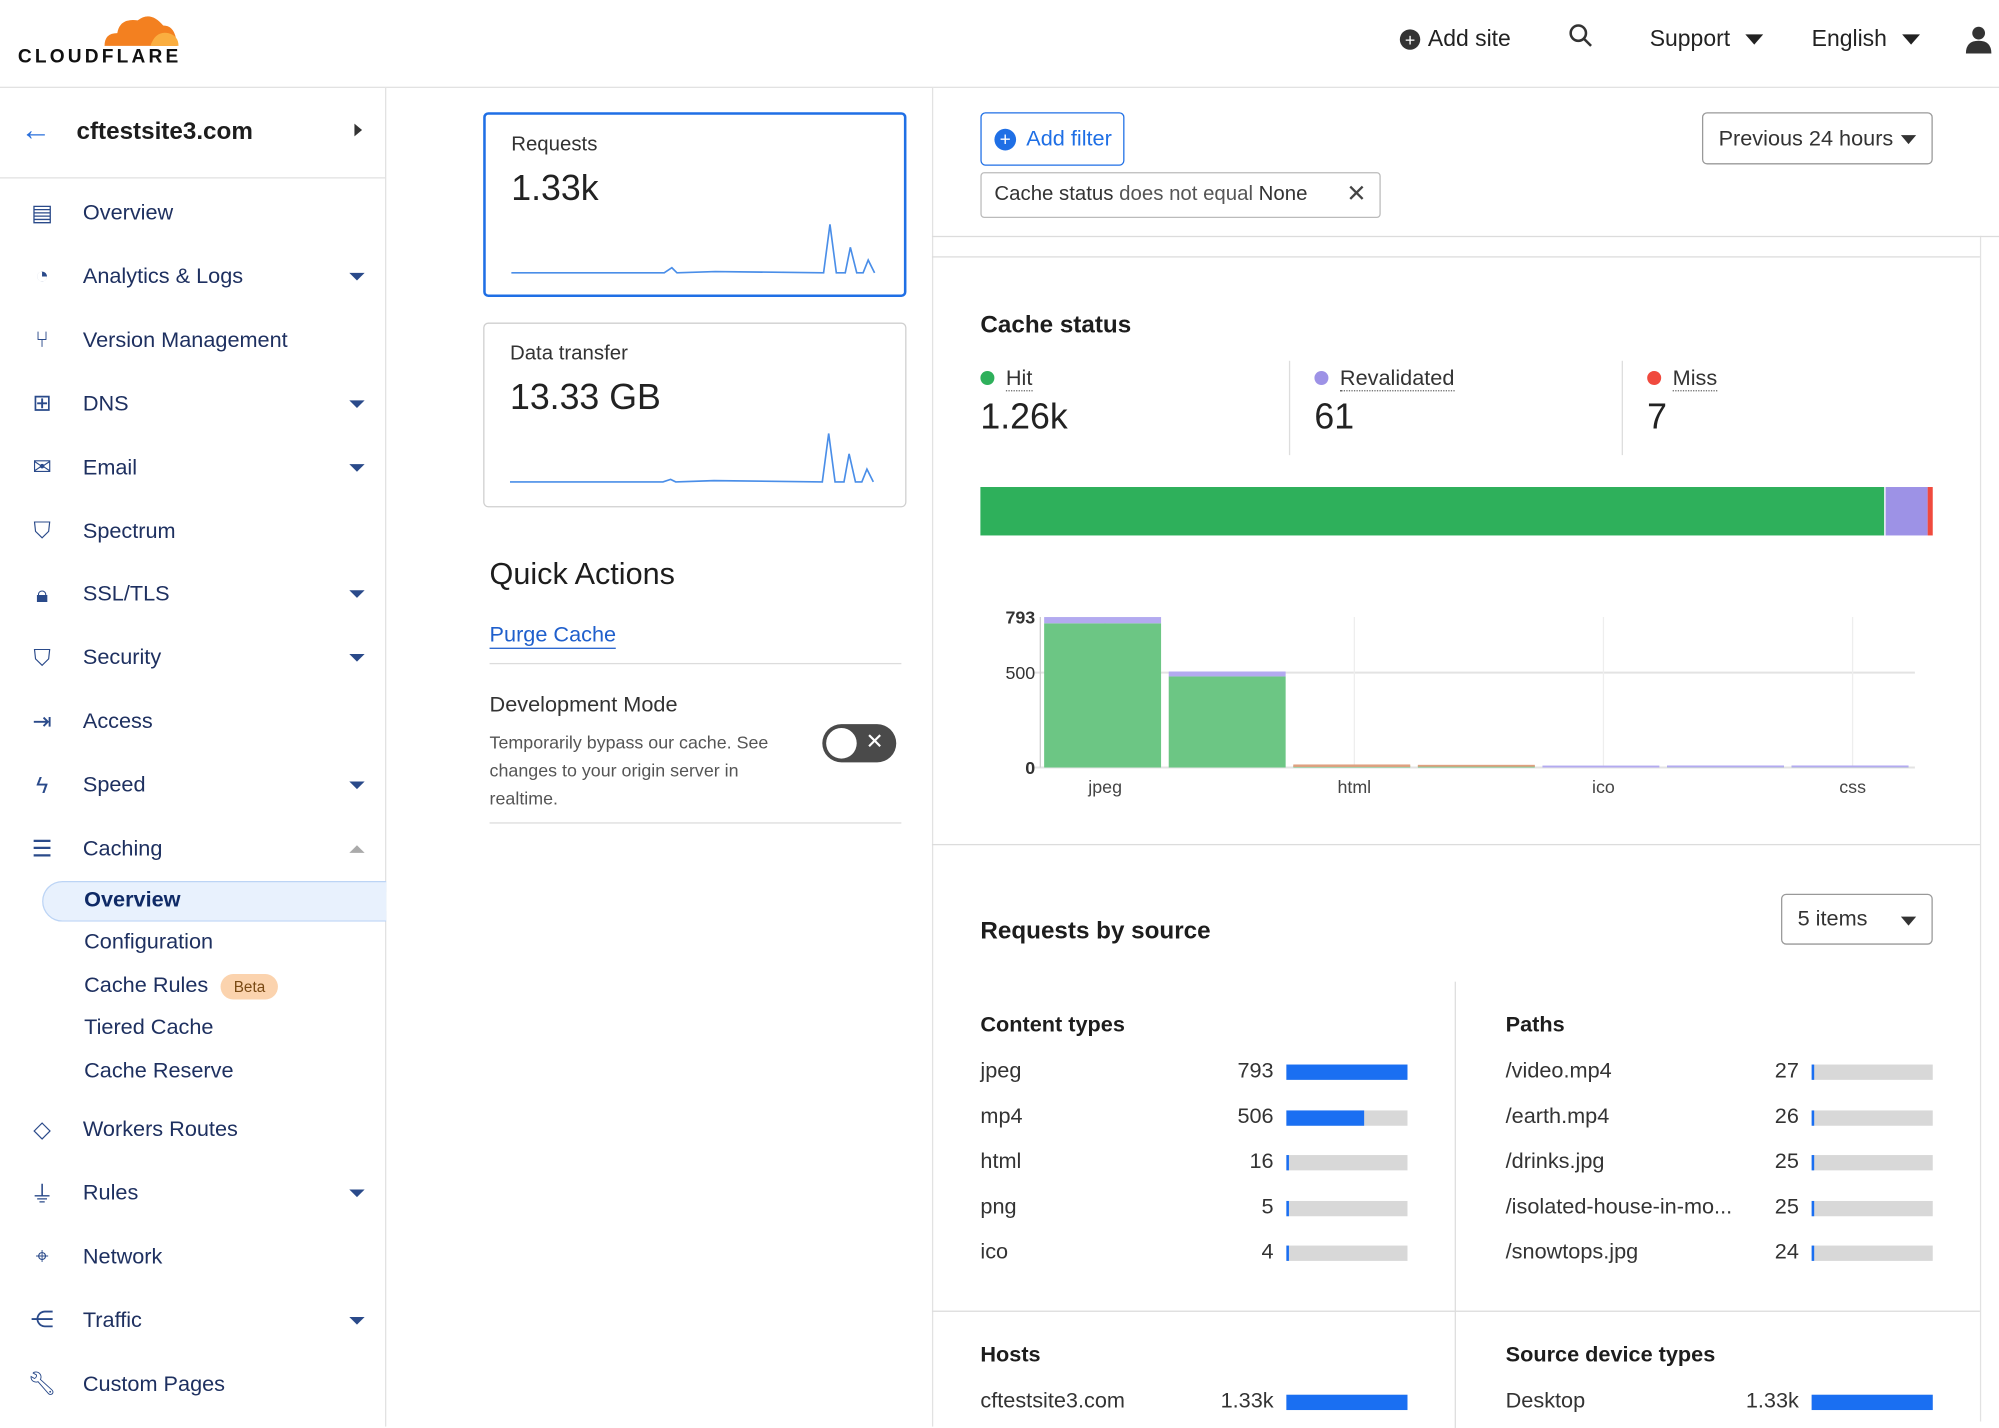 The width and height of the screenshot is (1999, 1428). Describe the element at coordinates (35, 130) in the screenshot. I see `back-arrow-icon: ←` at that location.